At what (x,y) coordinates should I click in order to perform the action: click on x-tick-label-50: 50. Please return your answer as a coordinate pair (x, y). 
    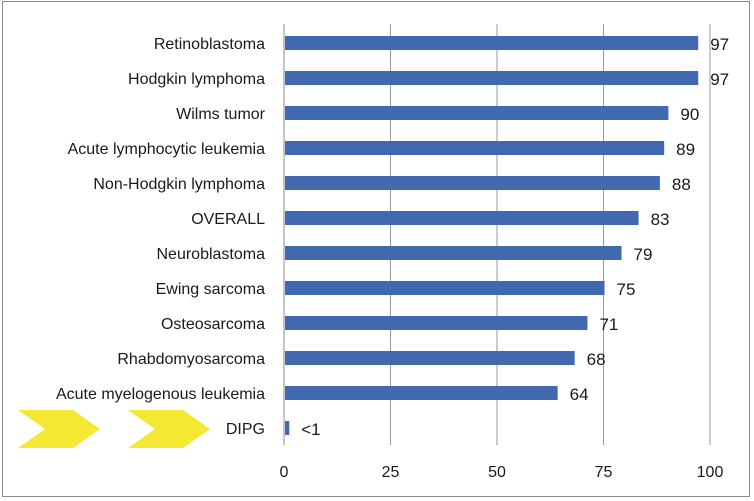
    Looking at the image, I should click on (497, 472).